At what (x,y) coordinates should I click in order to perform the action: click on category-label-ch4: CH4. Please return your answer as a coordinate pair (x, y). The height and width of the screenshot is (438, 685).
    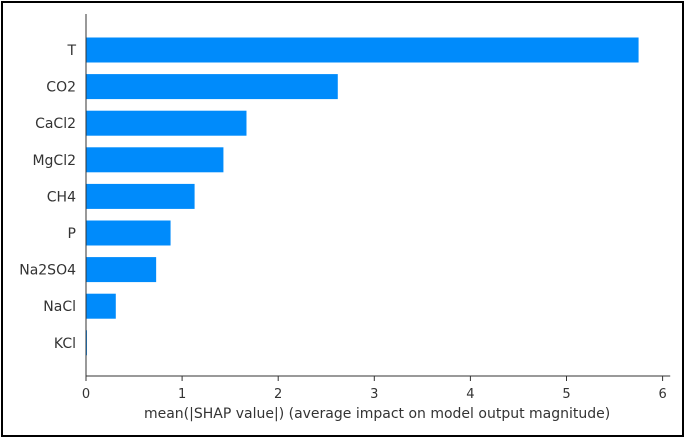
    Looking at the image, I should click on (61, 197).